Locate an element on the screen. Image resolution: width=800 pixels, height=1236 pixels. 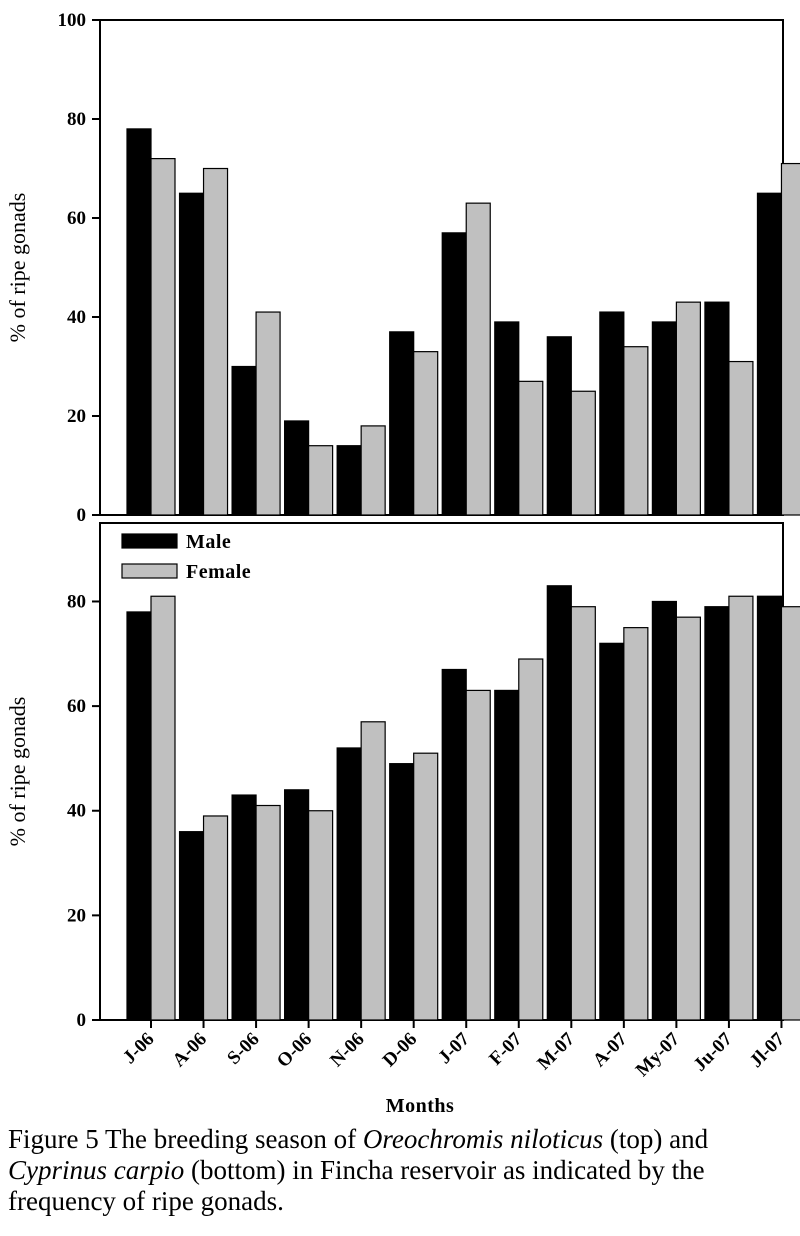
top-y-axis-title: % of ripe gonads is located at coordinates (17, 268).